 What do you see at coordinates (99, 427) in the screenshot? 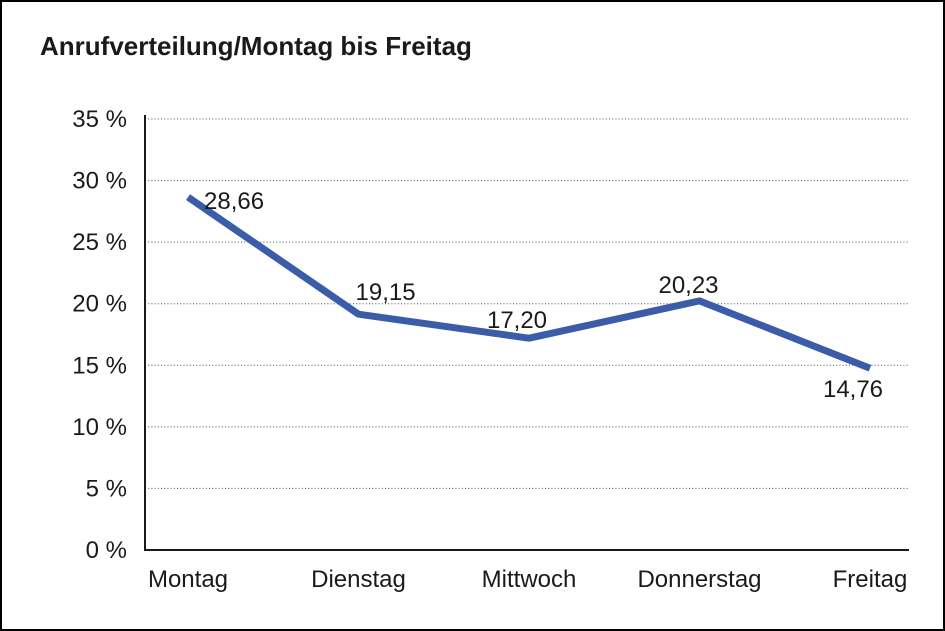
I see `y-axis-tick-label: 10 %` at bounding box center [99, 427].